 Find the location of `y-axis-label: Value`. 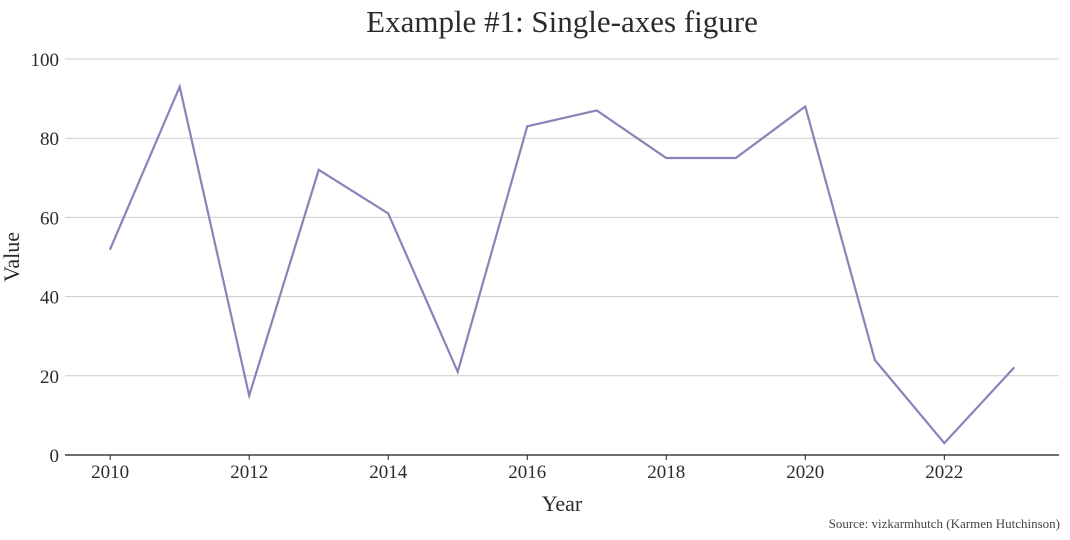

y-axis-label: Value is located at coordinates (12, 257).